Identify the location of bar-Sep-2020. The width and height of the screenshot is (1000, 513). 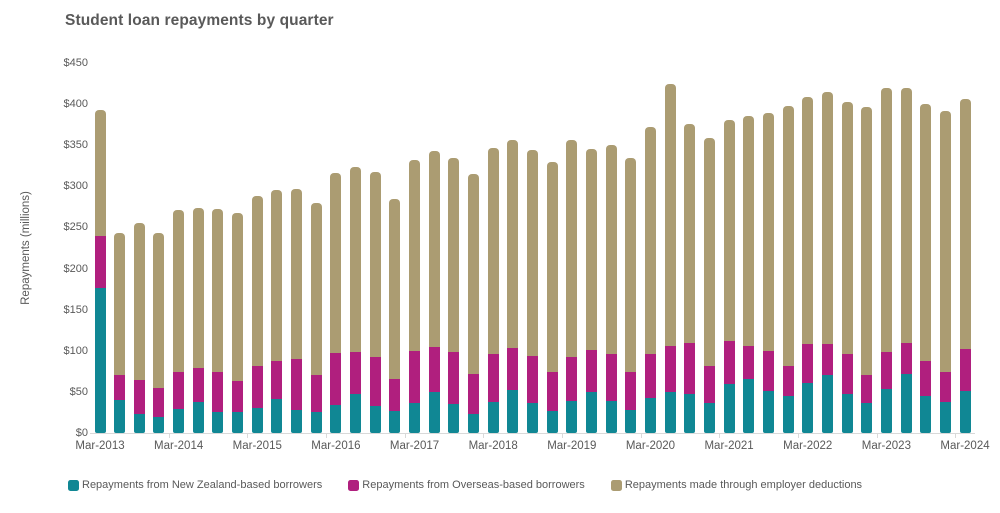
(690, 278).